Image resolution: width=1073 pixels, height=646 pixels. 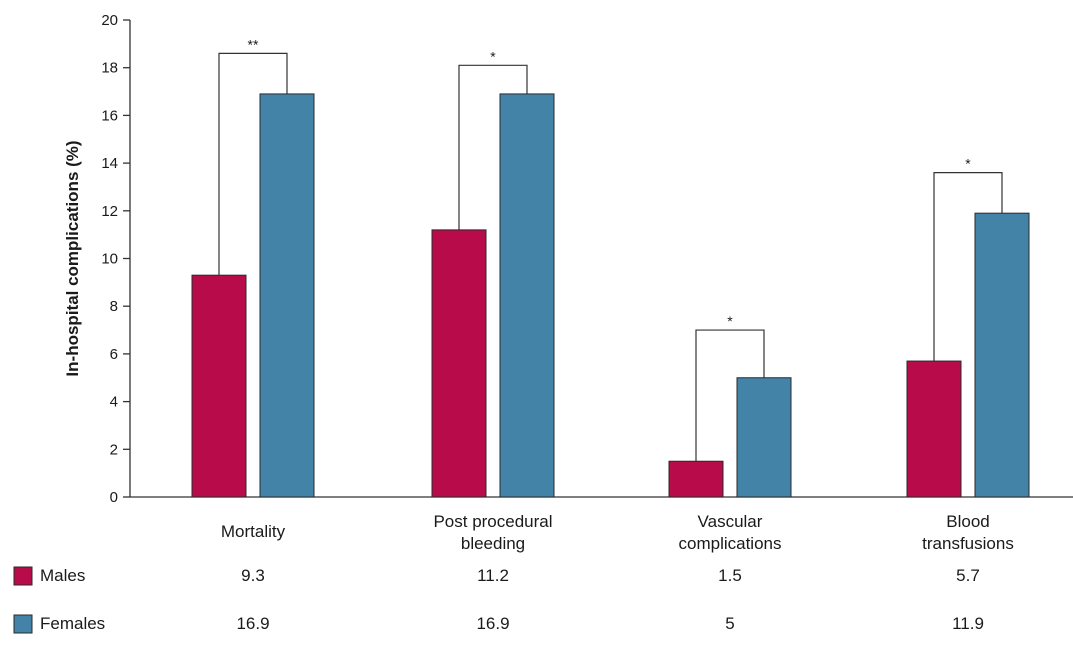 I want to click on y-tick-label: 0, so click(x=114, y=497).